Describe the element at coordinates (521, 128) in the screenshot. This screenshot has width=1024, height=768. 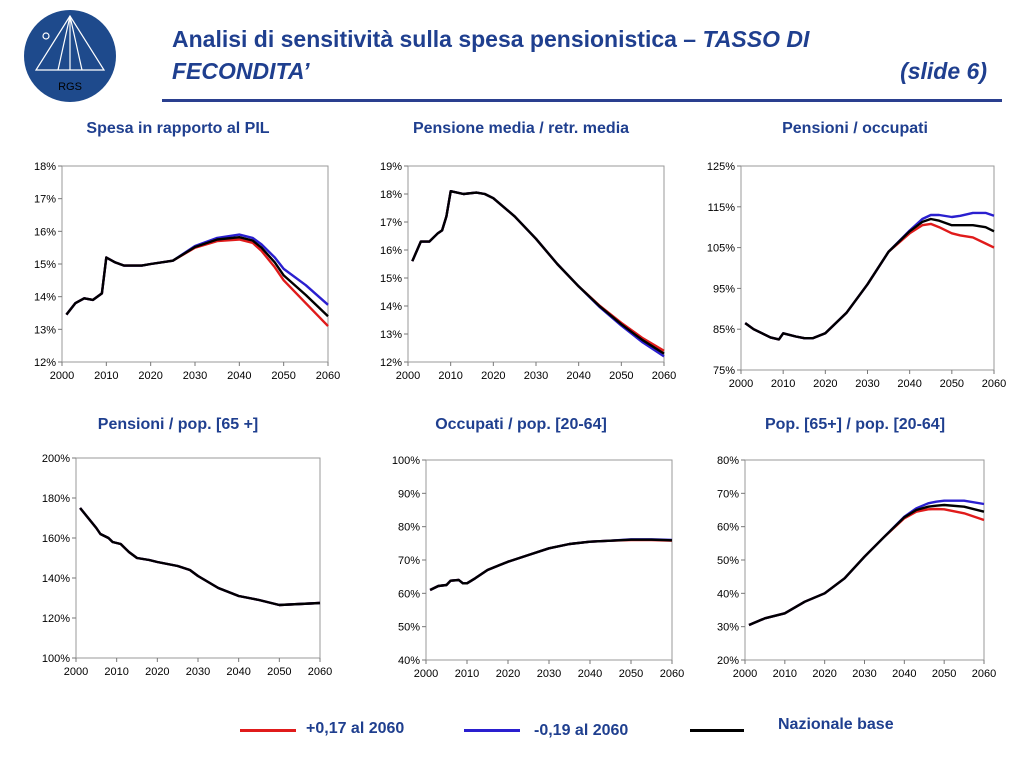
I see `chart-title: Pensione media / retr. media` at that location.